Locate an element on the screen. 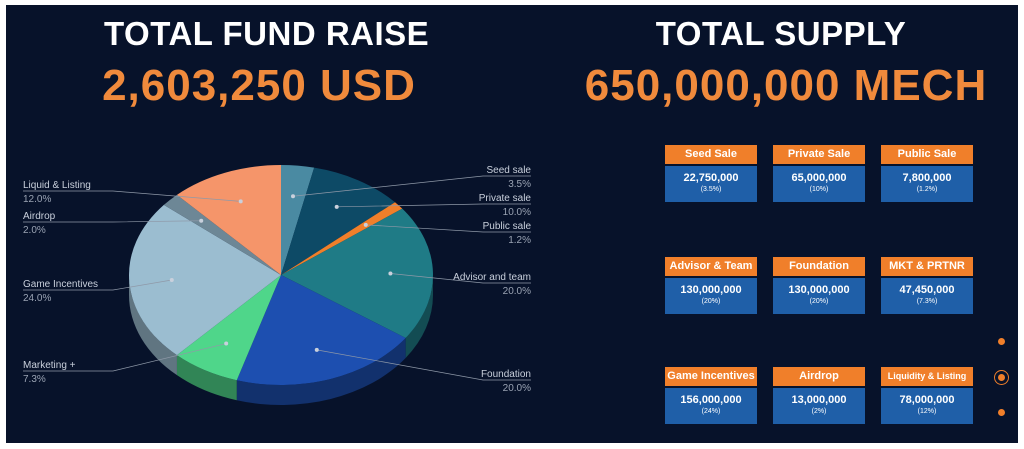 The width and height of the screenshot is (1024, 449). allocation-amount: 22,750,000 is located at coordinates (711, 178).